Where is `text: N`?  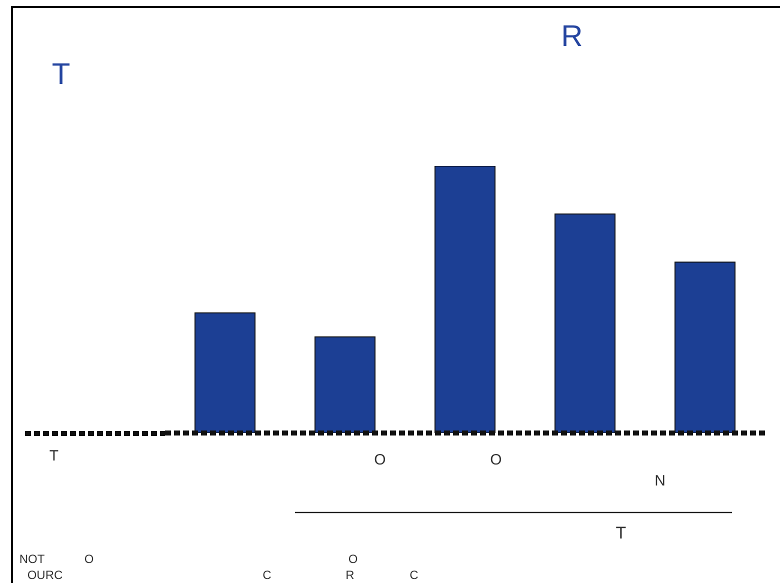
text: N is located at coordinates (660, 481).